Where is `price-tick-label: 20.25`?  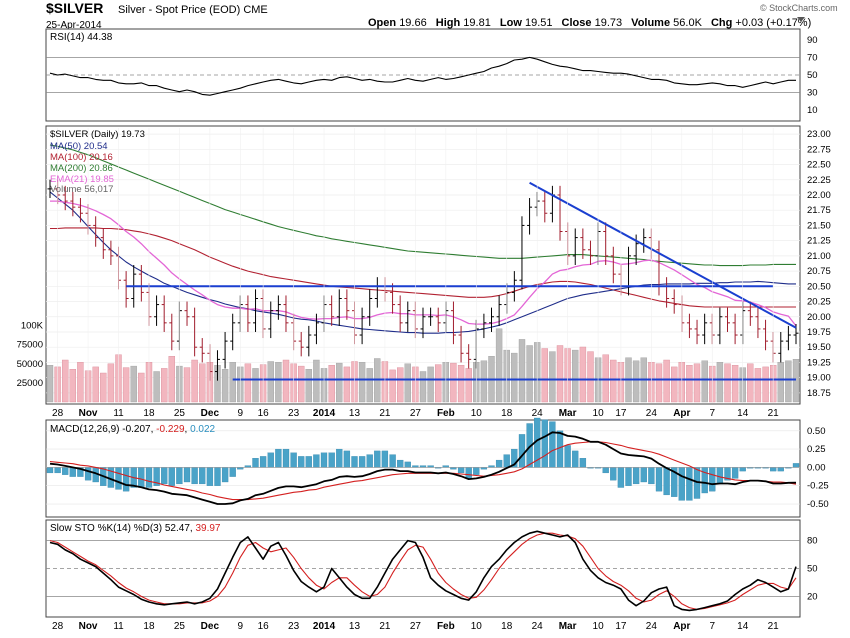 price-tick-label: 20.25 is located at coordinates (819, 302).